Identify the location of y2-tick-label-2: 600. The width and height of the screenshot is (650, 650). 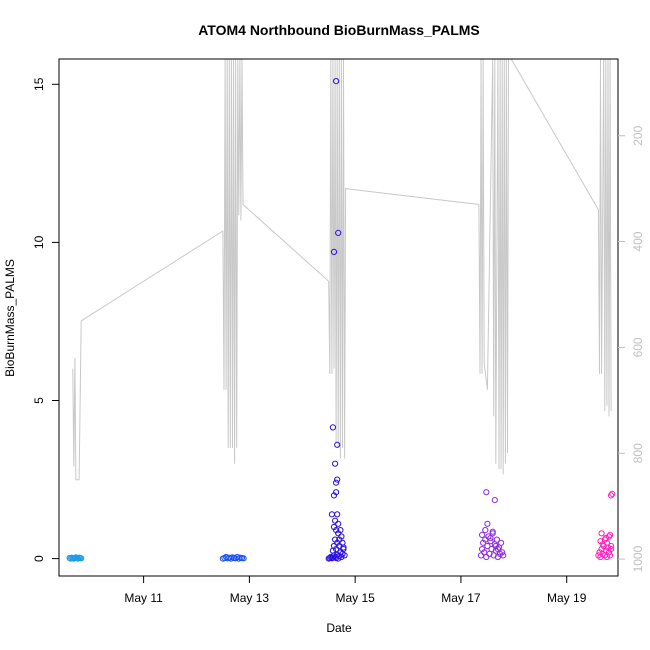
(638, 347).